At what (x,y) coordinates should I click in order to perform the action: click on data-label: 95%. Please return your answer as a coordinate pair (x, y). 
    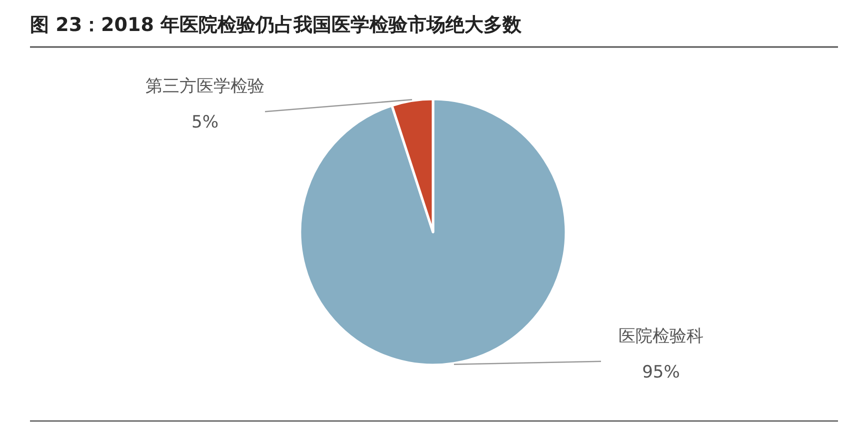
    Looking at the image, I should click on (661, 372).